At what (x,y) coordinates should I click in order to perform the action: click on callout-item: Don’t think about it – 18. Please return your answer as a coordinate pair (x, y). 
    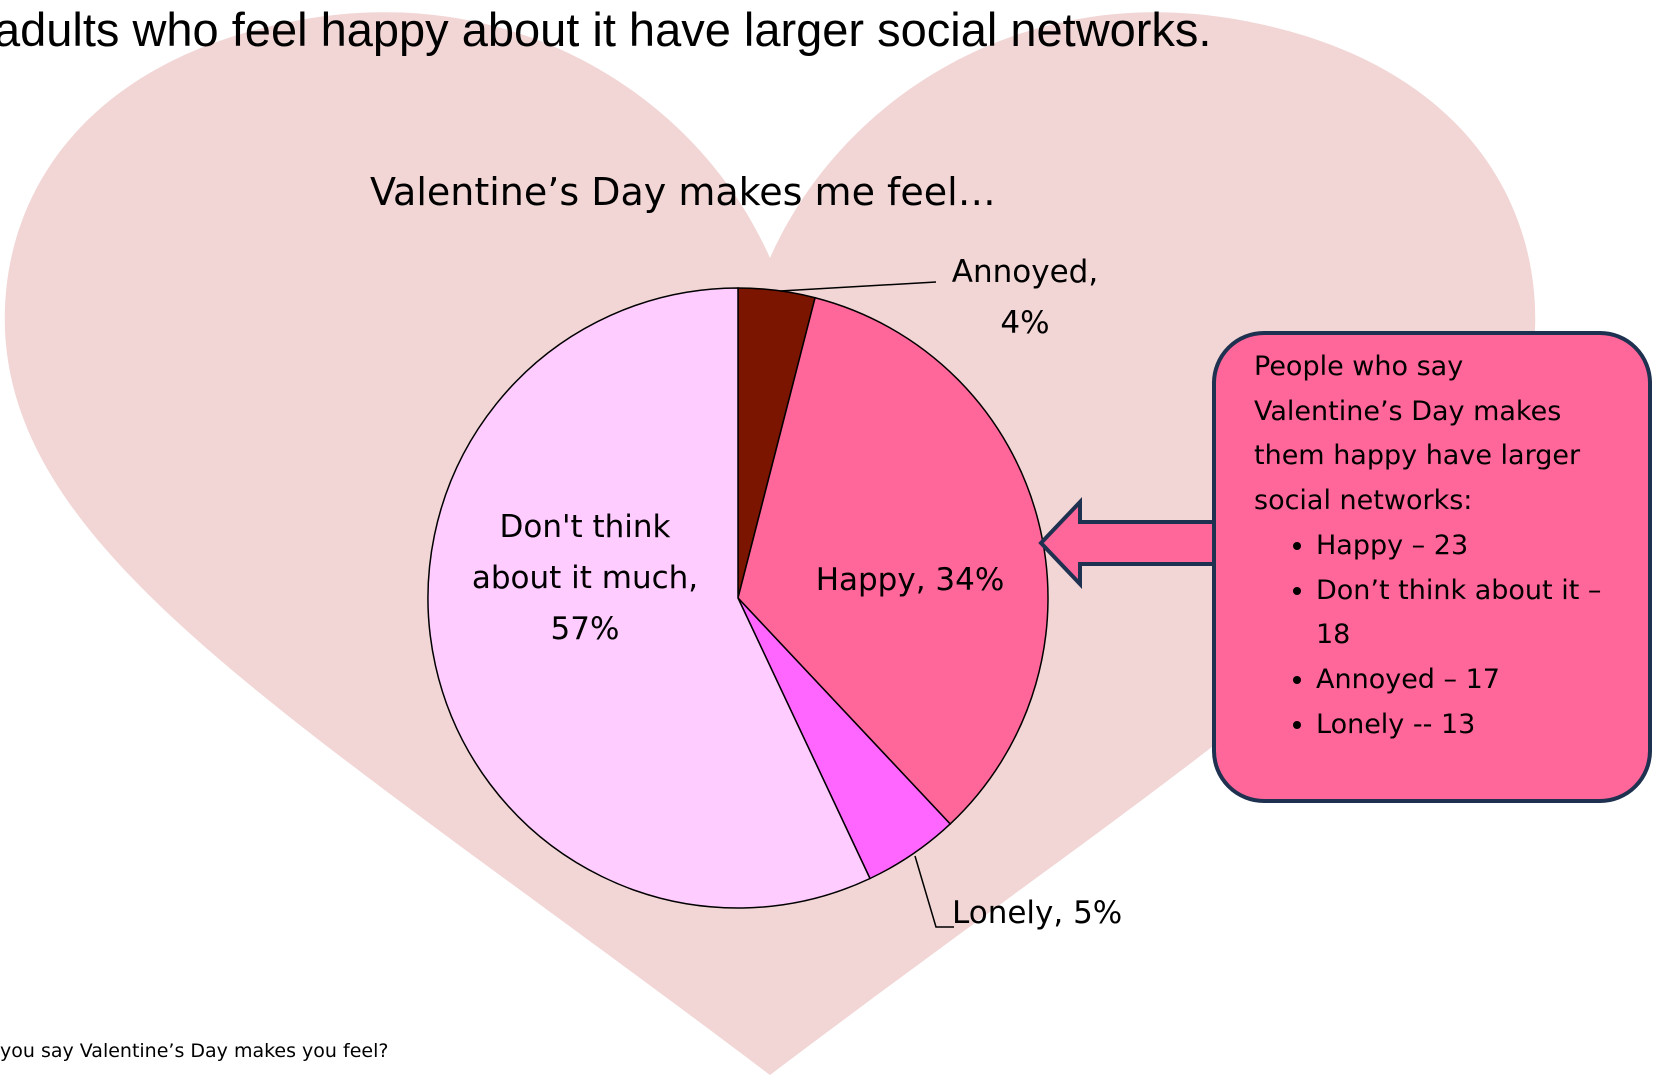
    Looking at the image, I should click on (1465, 613).